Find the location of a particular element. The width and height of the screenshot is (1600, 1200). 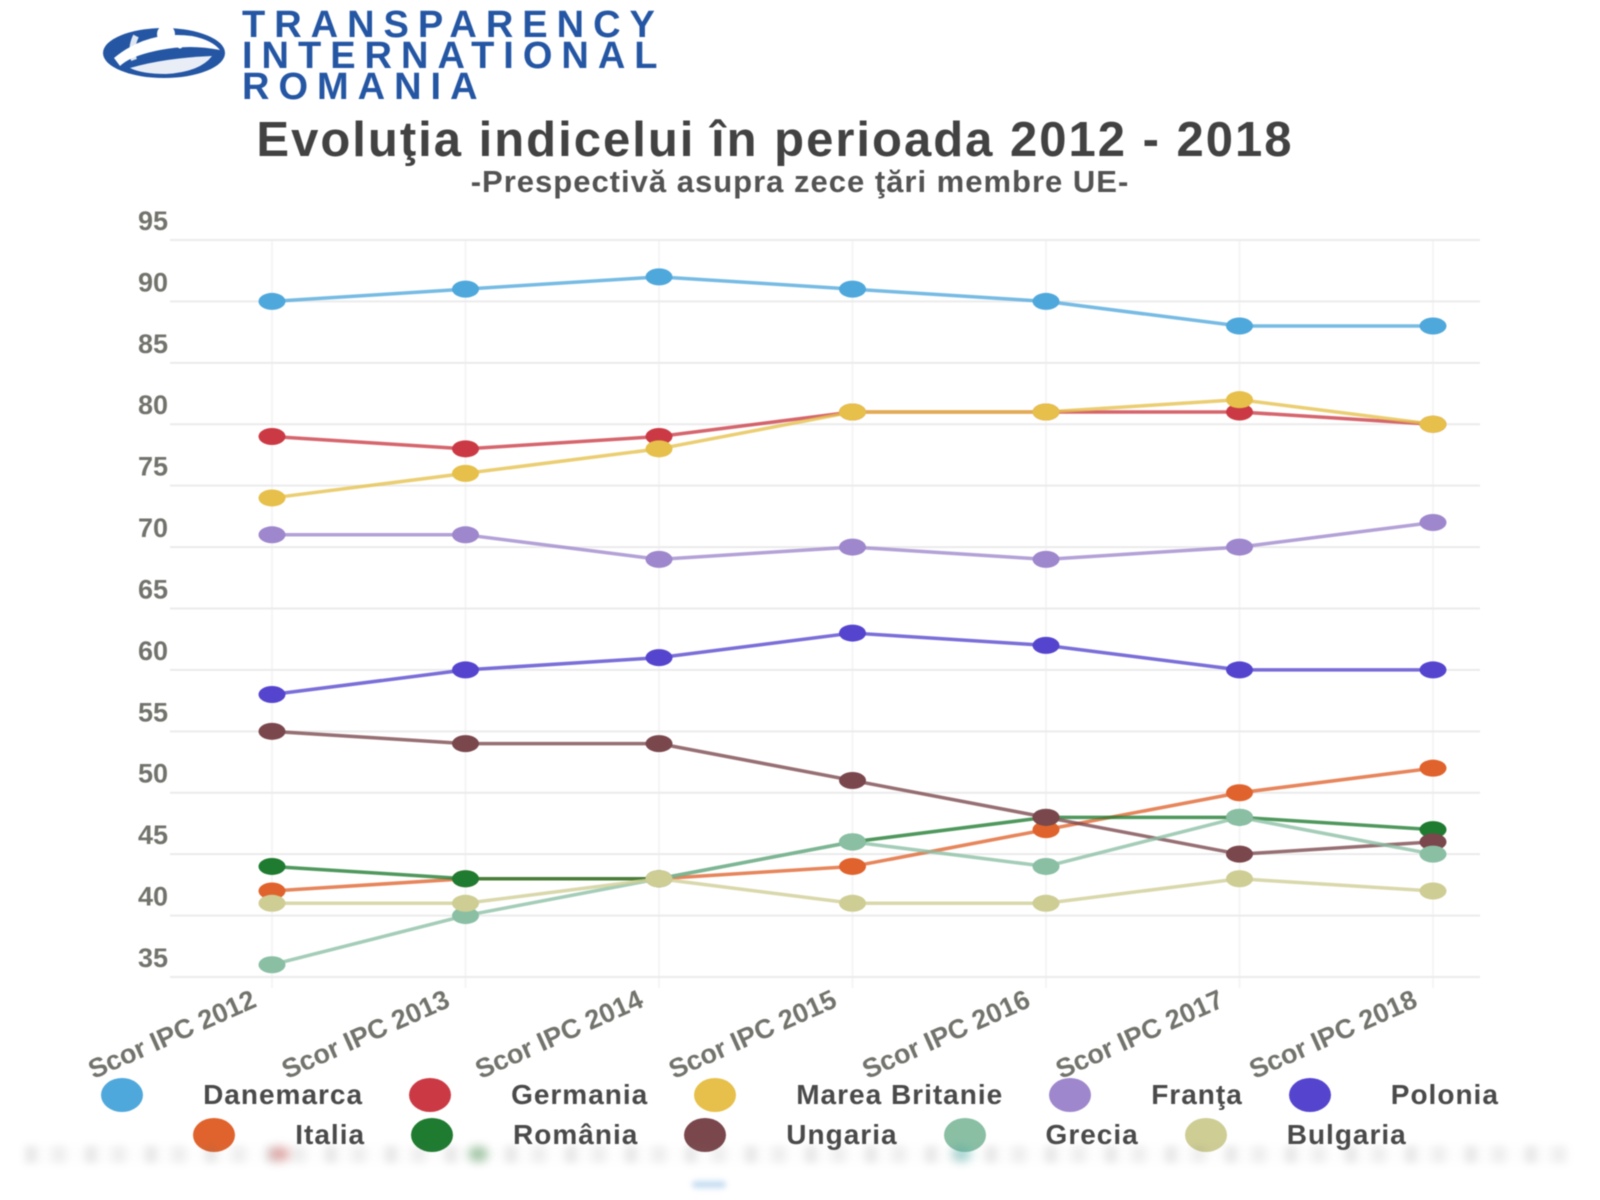

data-point-Danemarca-Scor IPC 2014 is located at coordinates (659, 277).